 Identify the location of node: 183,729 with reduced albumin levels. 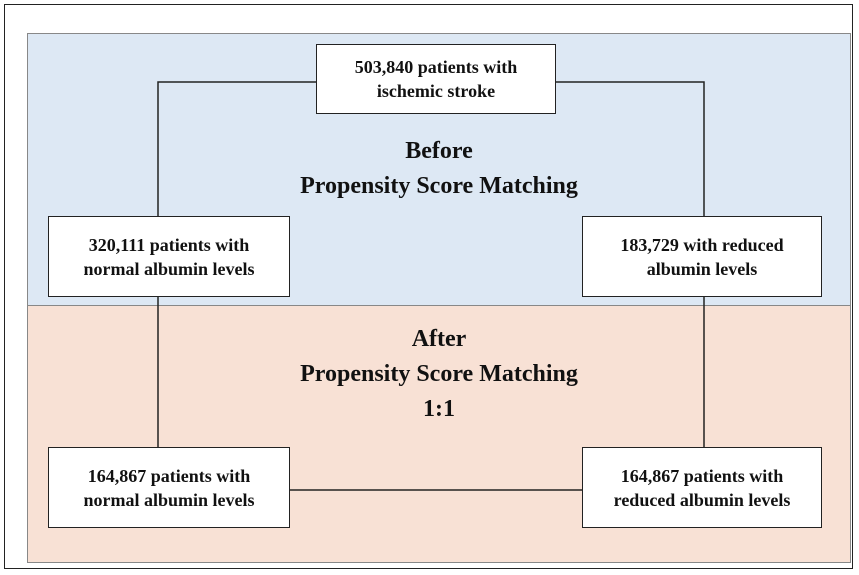
(702, 256).